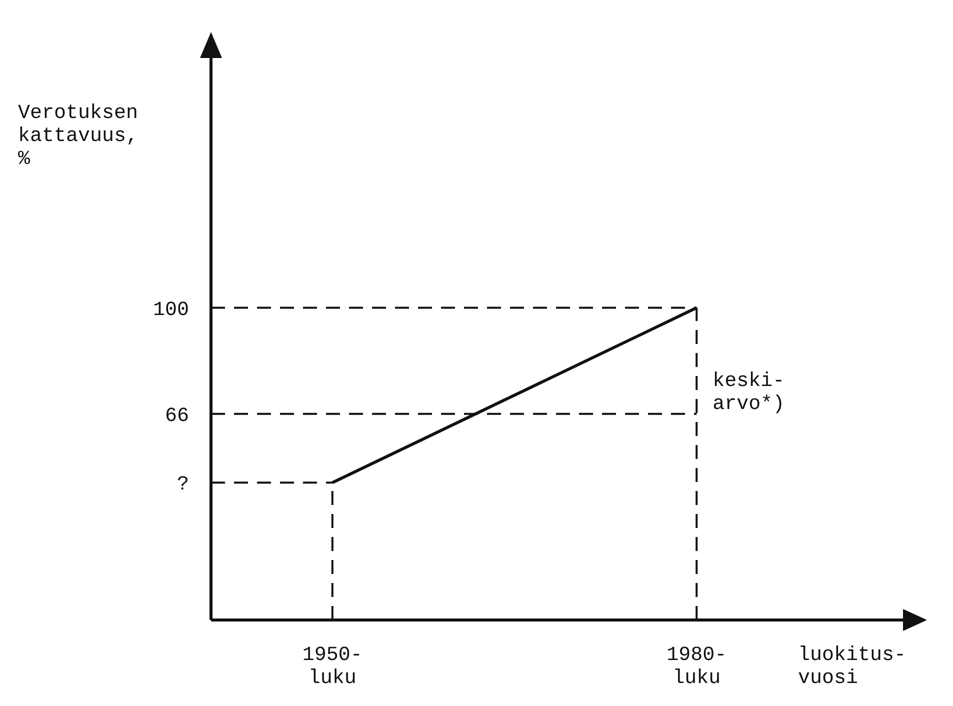  What do you see at coordinates (176, 416) in the screenshot?
I see `y-tick-label: 66` at bounding box center [176, 416].